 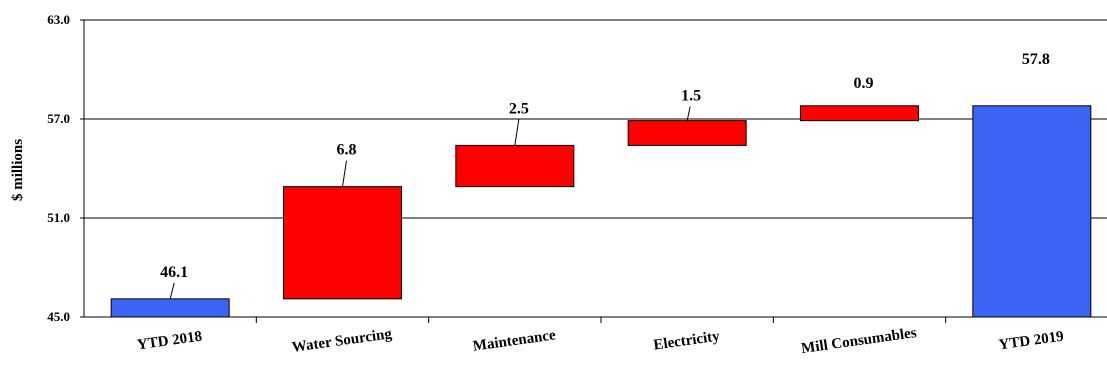 What do you see at coordinates (687, 133) in the screenshot?
I see `bar-electricity` at bounding box center [687, 133].